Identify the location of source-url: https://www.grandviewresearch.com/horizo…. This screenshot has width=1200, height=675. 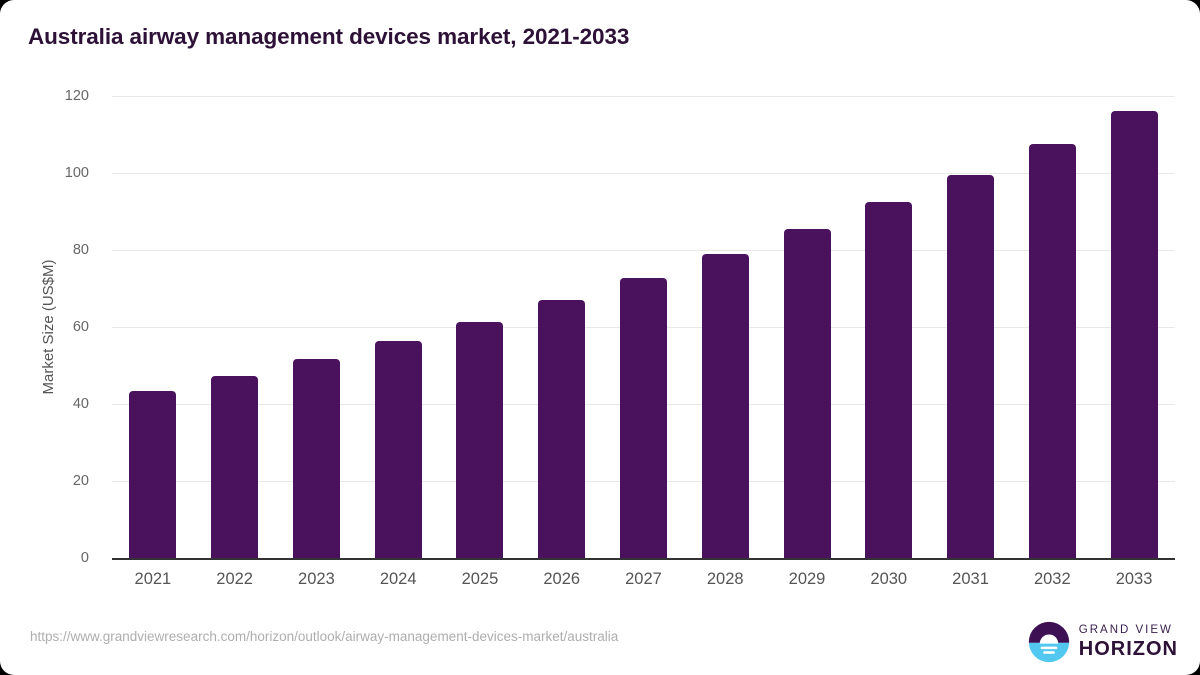
(324, 636).